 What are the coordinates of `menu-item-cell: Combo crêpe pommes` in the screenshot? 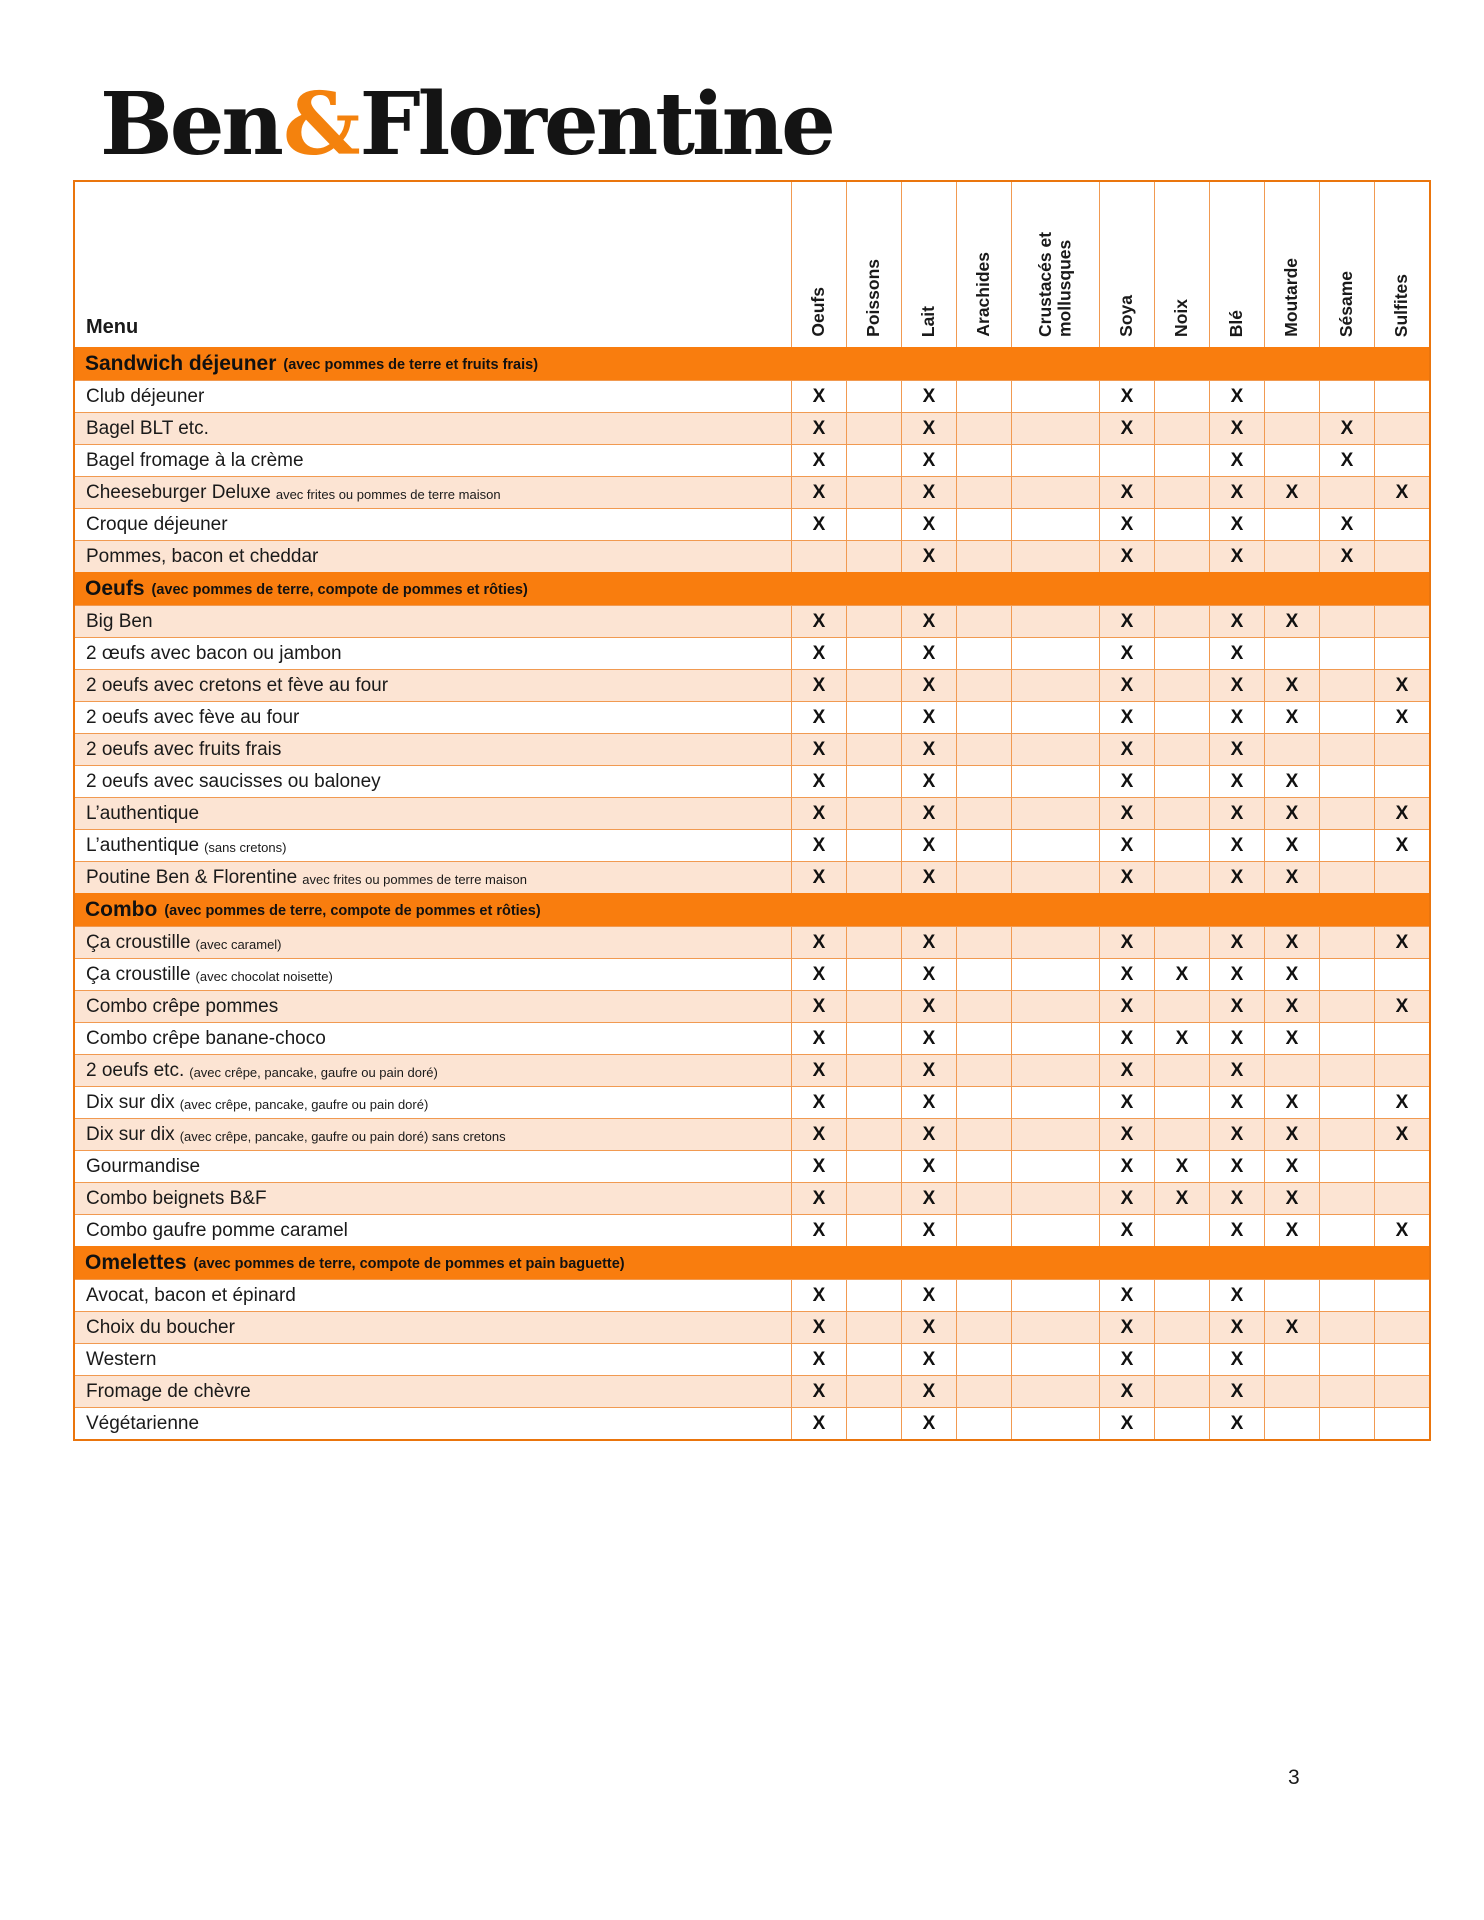 It's located at (433, 1006).